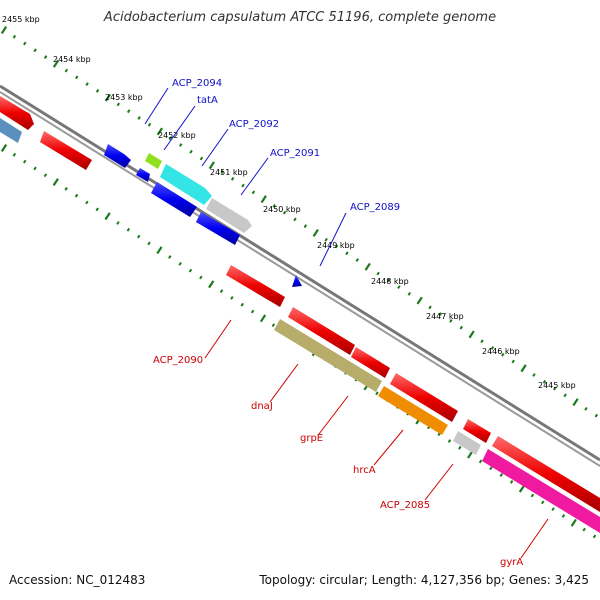 This screenshot has width=600, height=600. I want to click on gene-label: ACP_2085, so click(405, 505).